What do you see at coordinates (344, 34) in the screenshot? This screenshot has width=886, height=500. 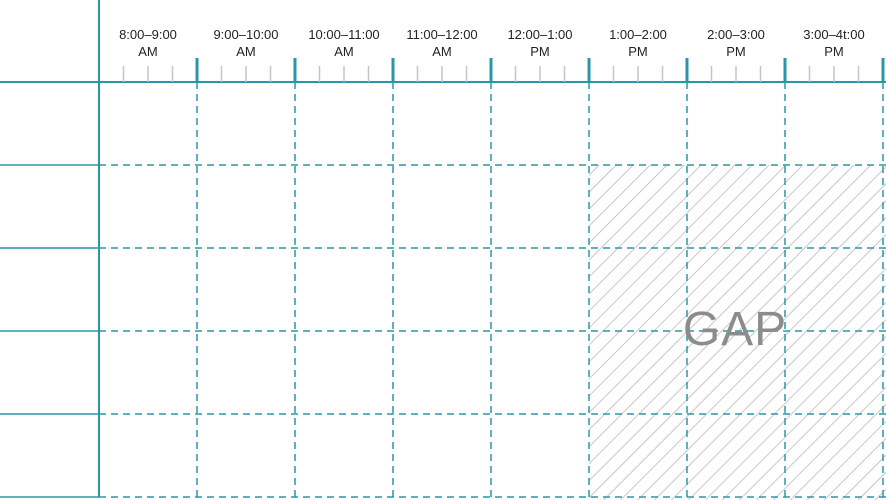 I see `time-slot-range: 10:00–11:00` at bounding box center [344, 34].